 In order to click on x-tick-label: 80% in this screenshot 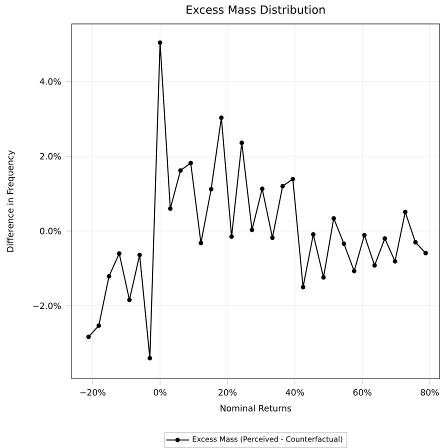, I will do `click(429, 392)`.